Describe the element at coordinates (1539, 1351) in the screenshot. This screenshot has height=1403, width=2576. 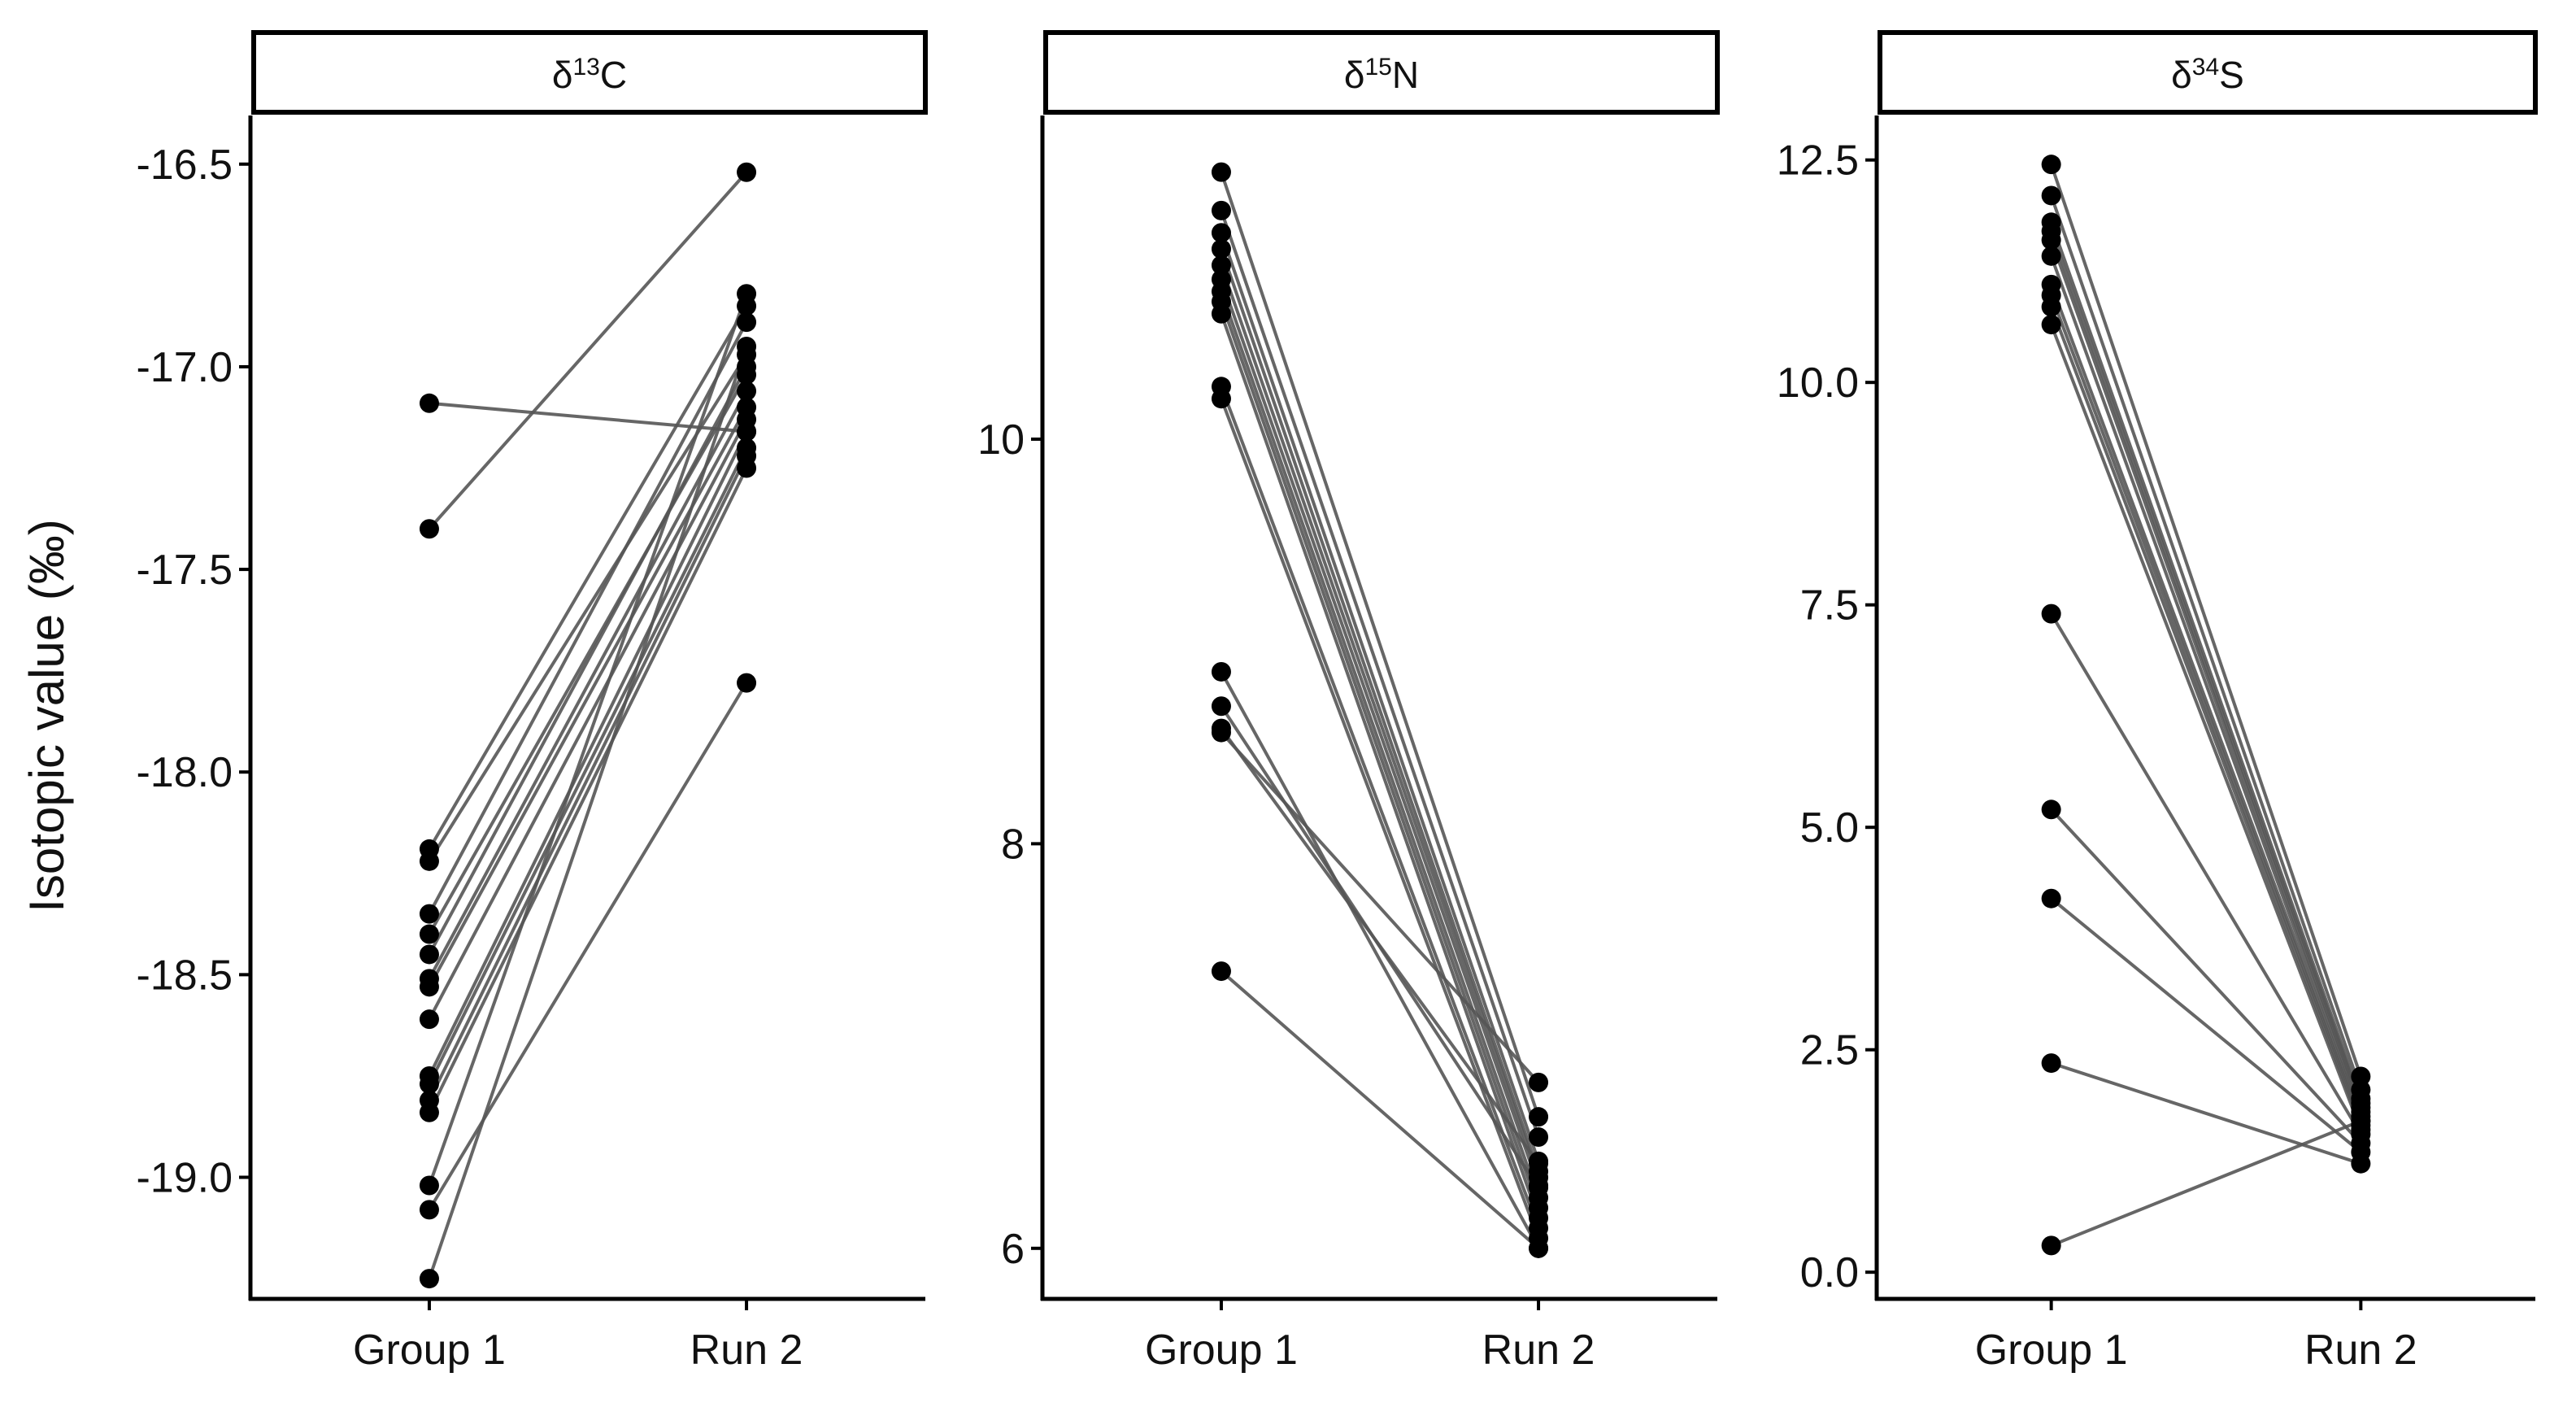
I see `x-tick-label-1-1: Run 2` at that location.